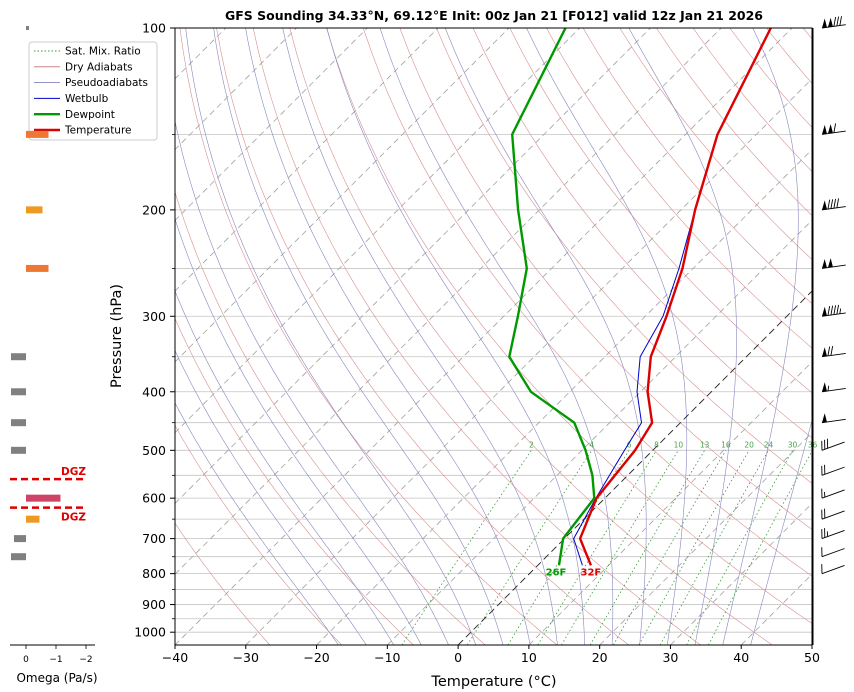 The image size is (854, 692). What do you see at coordinates (829, 330) in the screenshot?
I see `wind-barbs` at bounding box center [829, 330].